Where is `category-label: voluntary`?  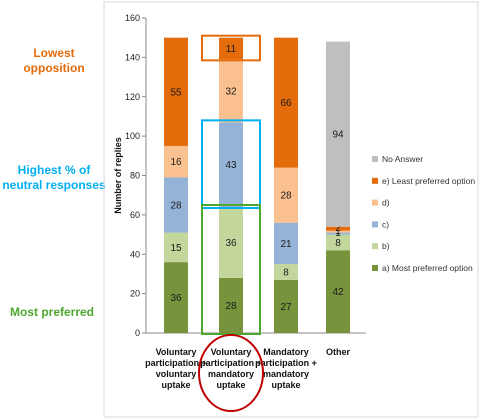 category-label: voluntary is located at coordinates (176, 374).